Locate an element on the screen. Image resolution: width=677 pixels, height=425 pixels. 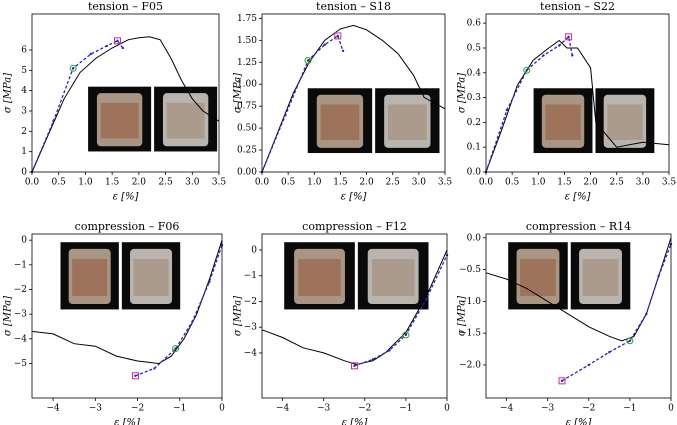
y-tick-label: −0.5 is located at coordinates (470, 270).